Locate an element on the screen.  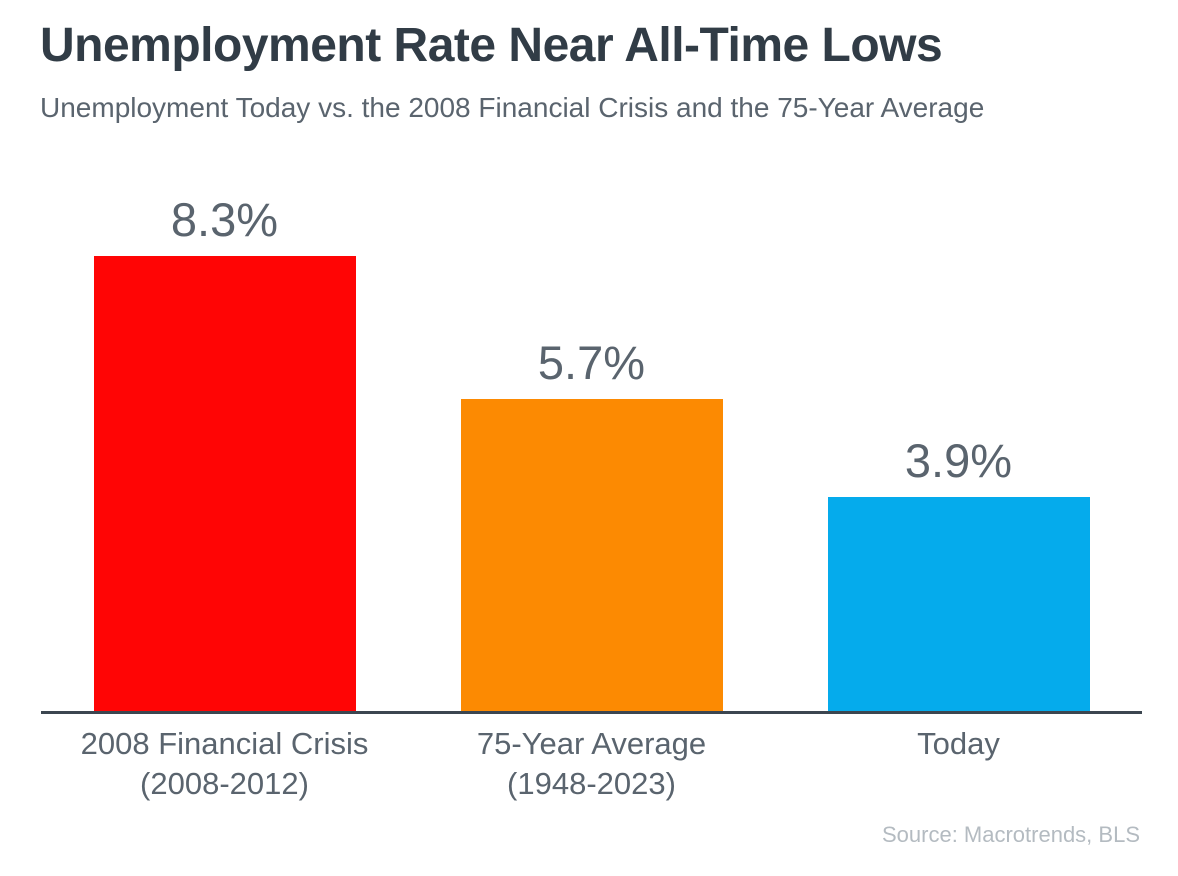
x-axis-category-label-2: 75-Year Average (1948-2023) is located at coordinates (591, 764).